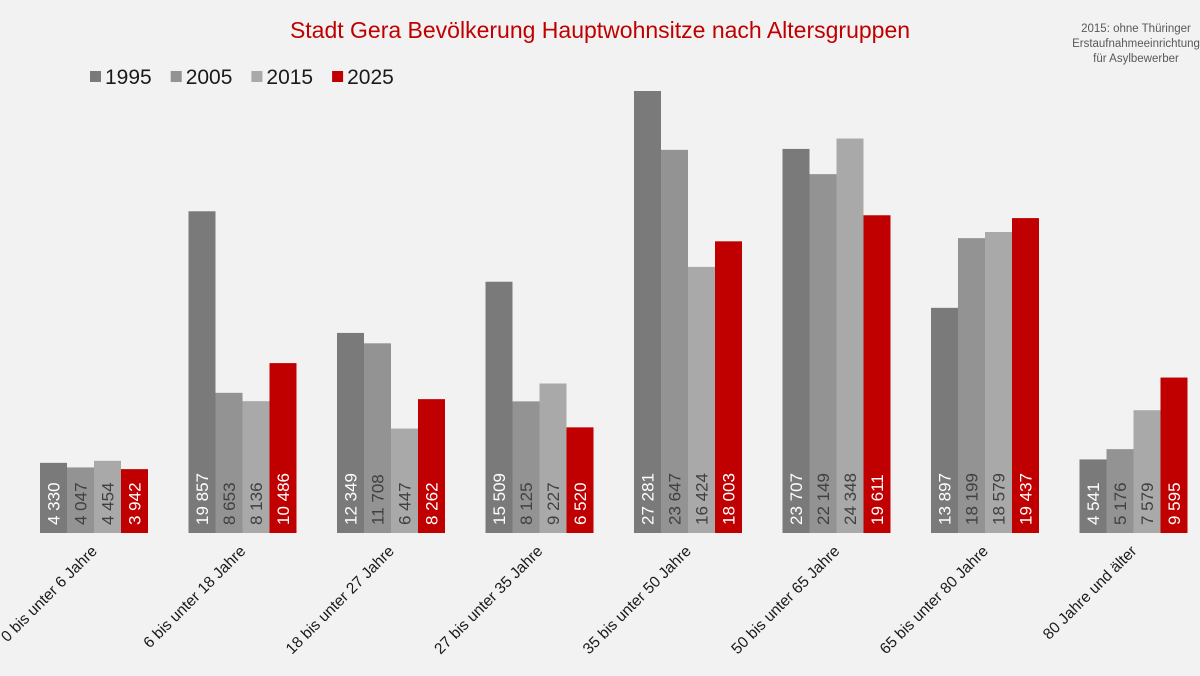 The image size is (1200, 676). I want to click on data-label: 3 942, so click(135, 503).